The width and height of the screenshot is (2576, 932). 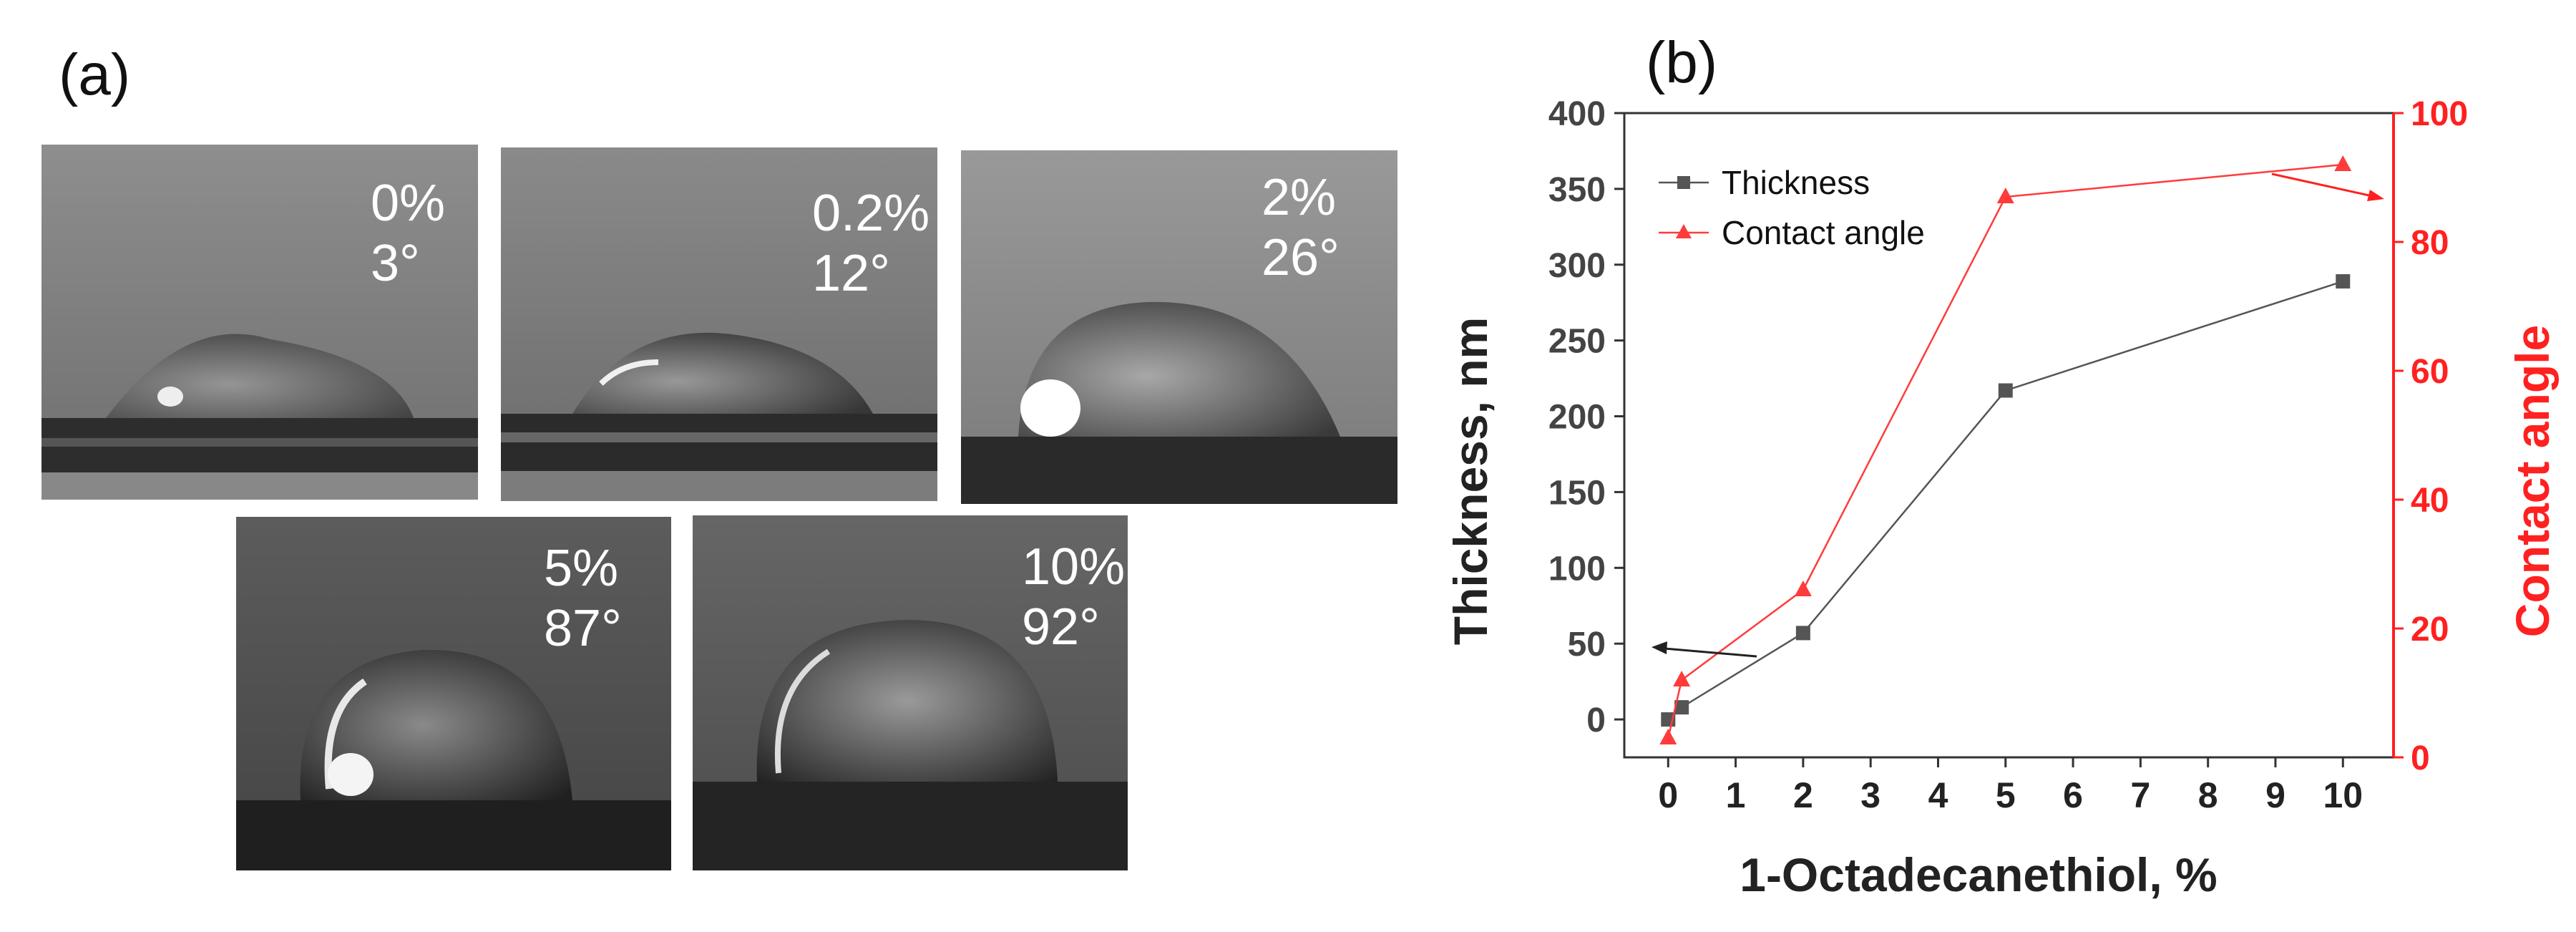 I want to click on y-tick-label: 100, so click(x=1577, y=569).